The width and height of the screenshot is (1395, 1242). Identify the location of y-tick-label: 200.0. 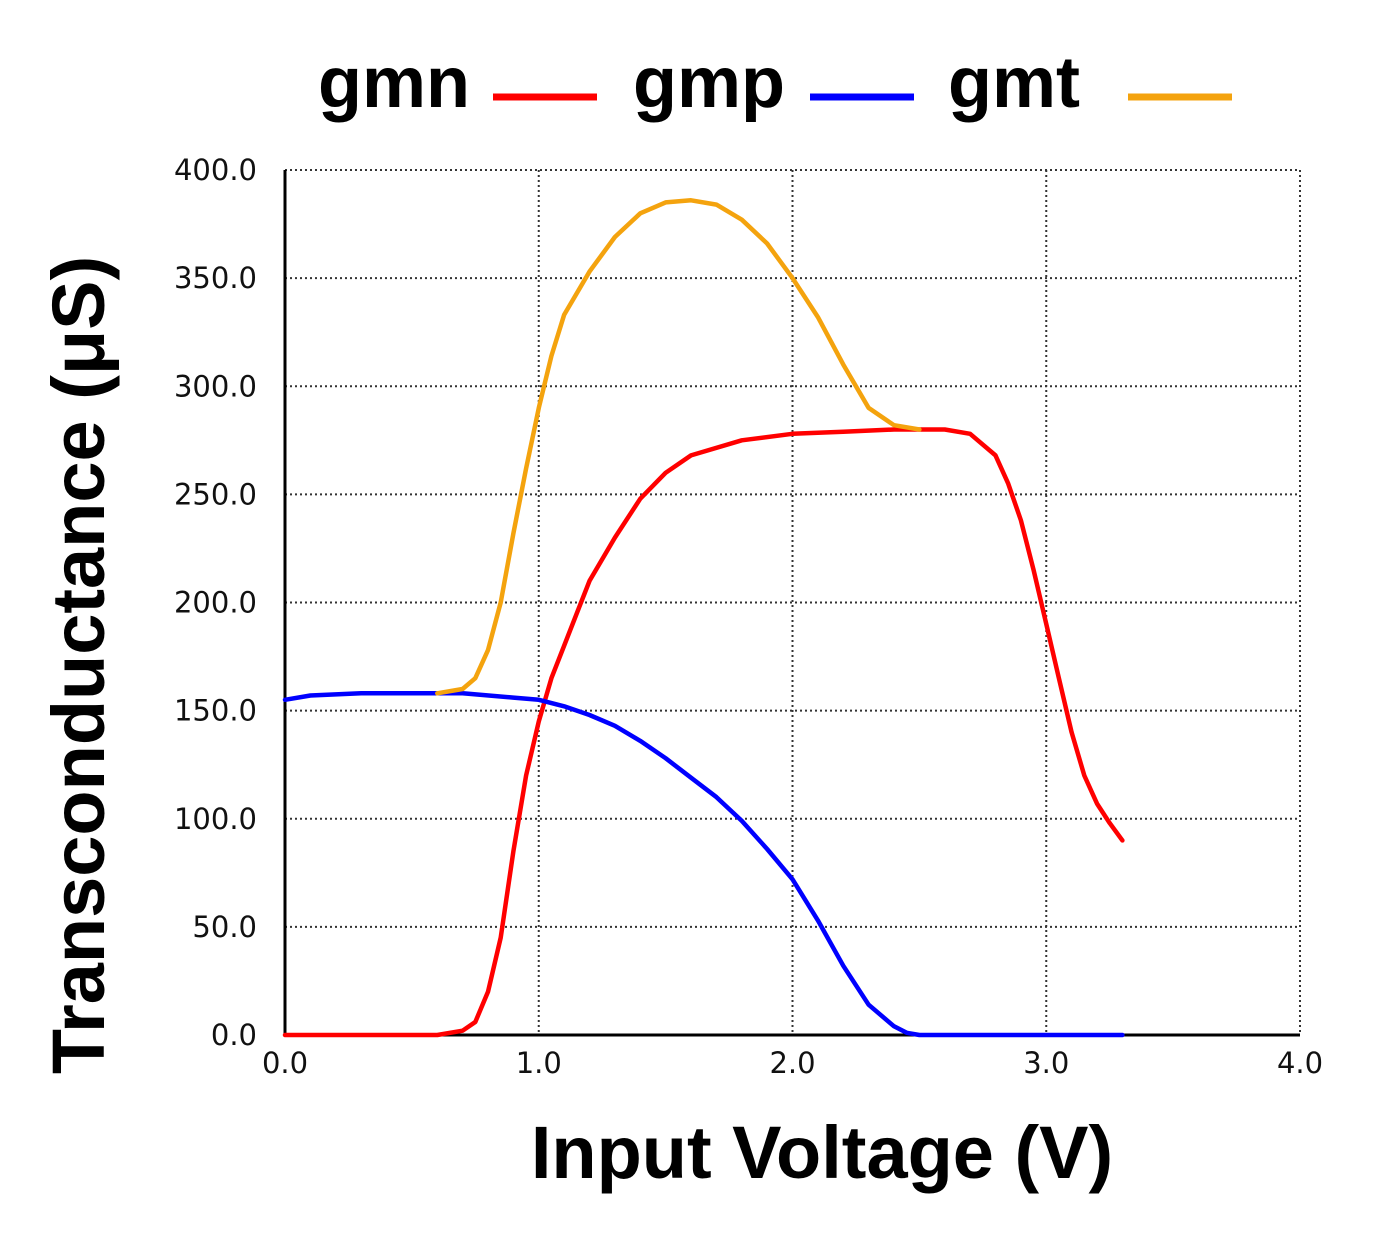
(215, 603).